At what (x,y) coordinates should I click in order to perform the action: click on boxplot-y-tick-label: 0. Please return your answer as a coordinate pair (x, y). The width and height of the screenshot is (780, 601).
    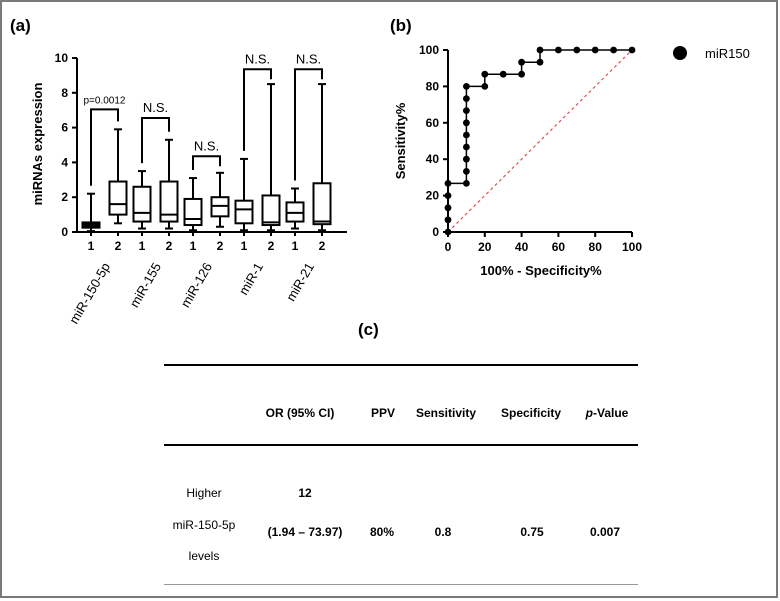
    Looking at the image, I should click on (64, 232).